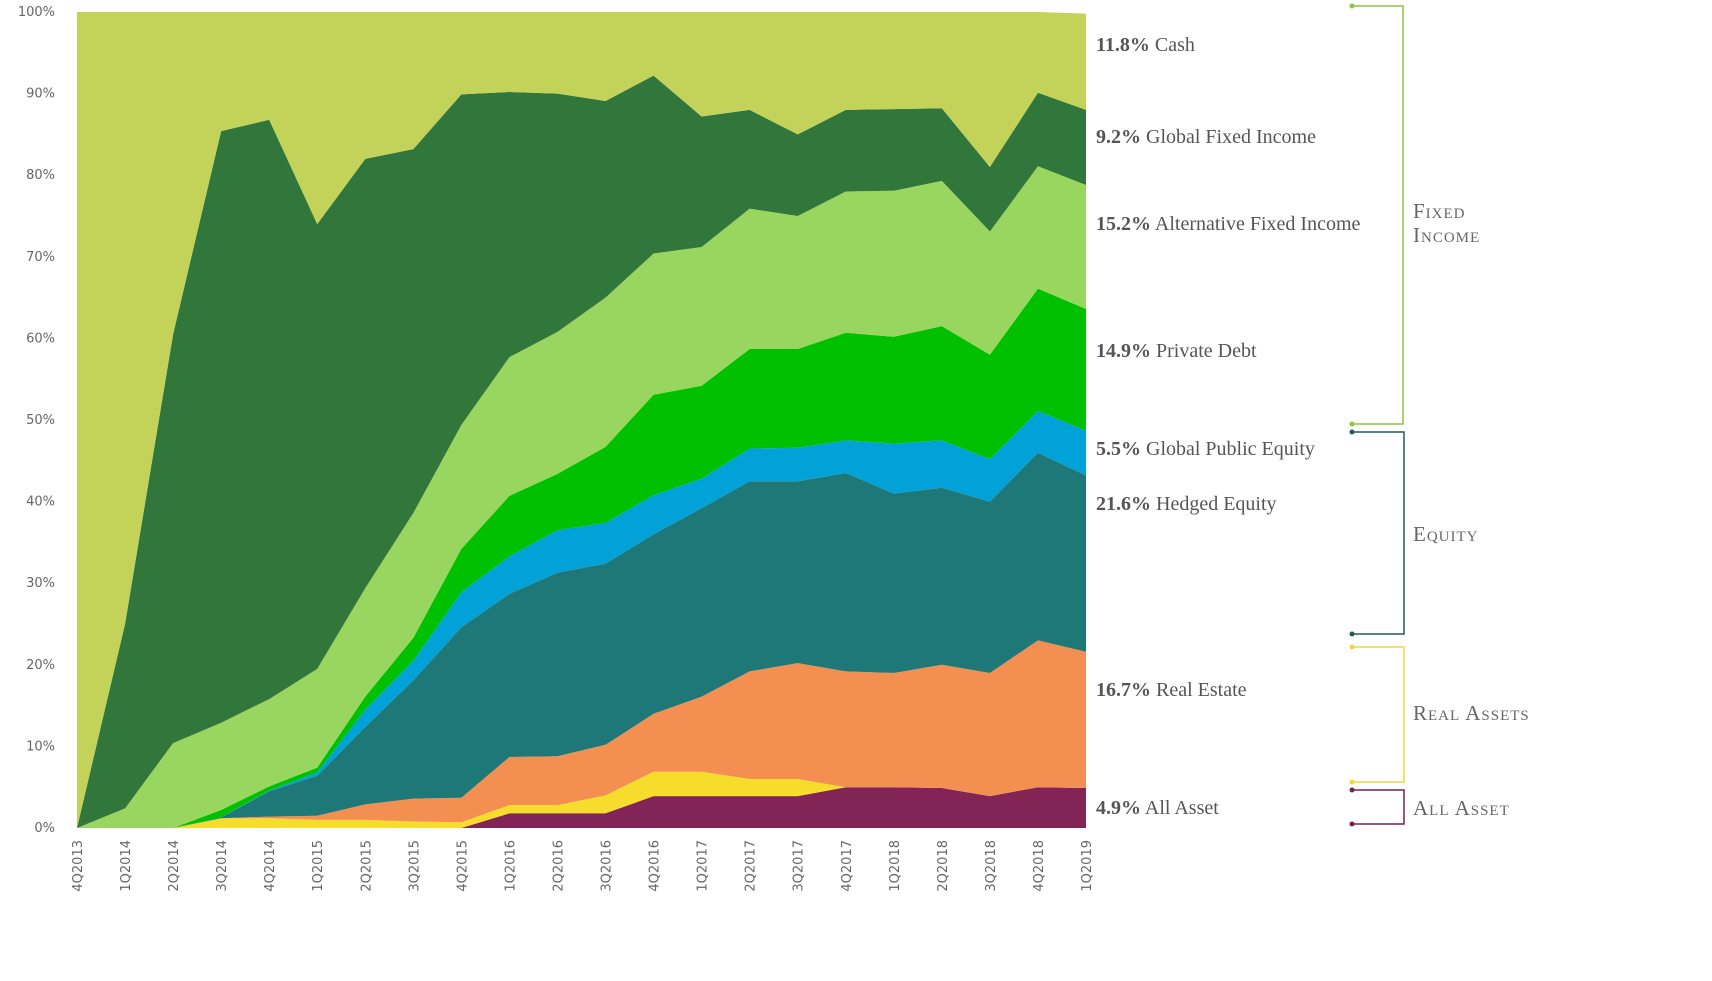 This screenshot has height=981, width=1712. Describe the element at coordinates (40, 746) in the screenshot. I see `y-tick-label: 10%` at that location.